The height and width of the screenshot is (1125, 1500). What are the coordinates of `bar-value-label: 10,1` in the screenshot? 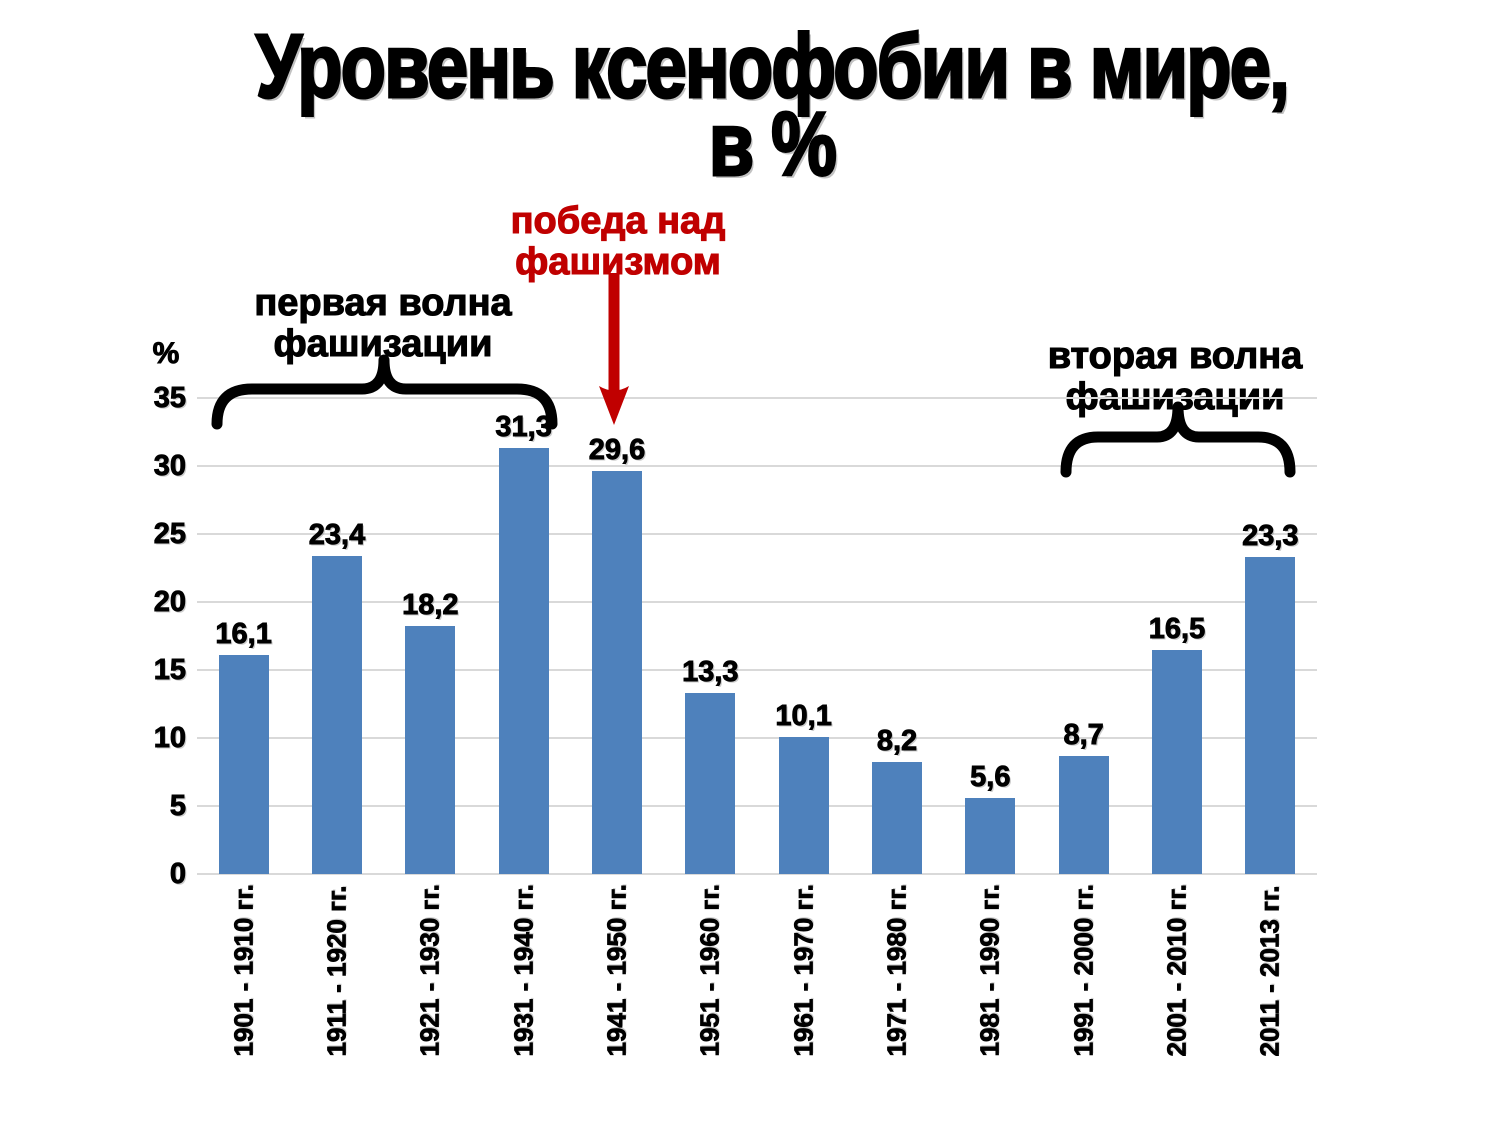 It's located at (803, 715).